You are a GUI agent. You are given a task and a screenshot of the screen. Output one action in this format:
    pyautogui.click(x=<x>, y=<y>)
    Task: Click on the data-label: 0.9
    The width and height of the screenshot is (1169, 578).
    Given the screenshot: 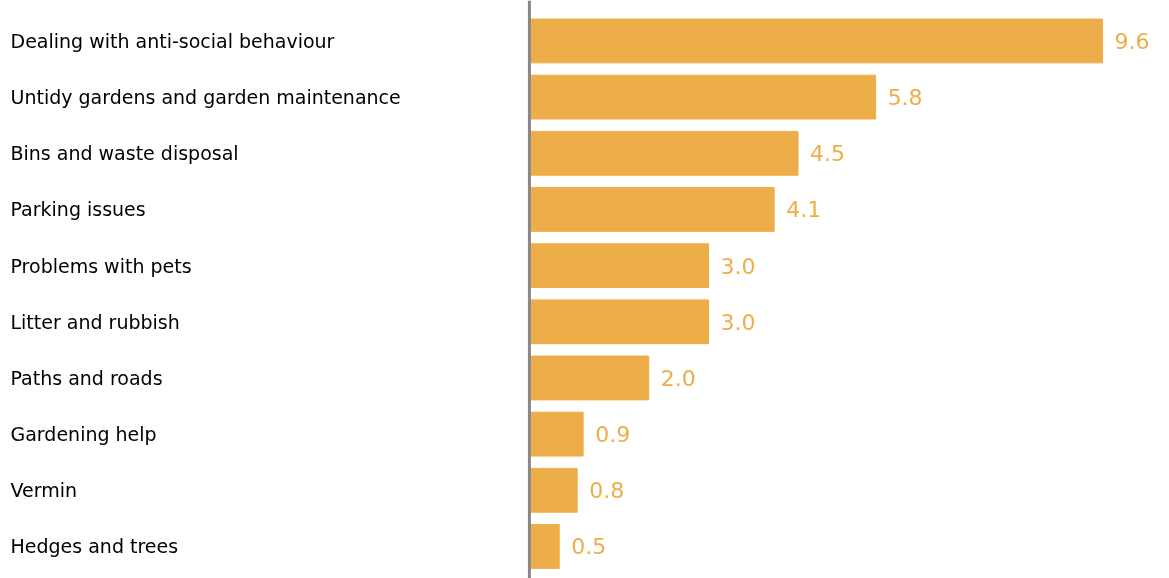 What is the action you would take?
    pyautogui.click(x=613, y=435)
    